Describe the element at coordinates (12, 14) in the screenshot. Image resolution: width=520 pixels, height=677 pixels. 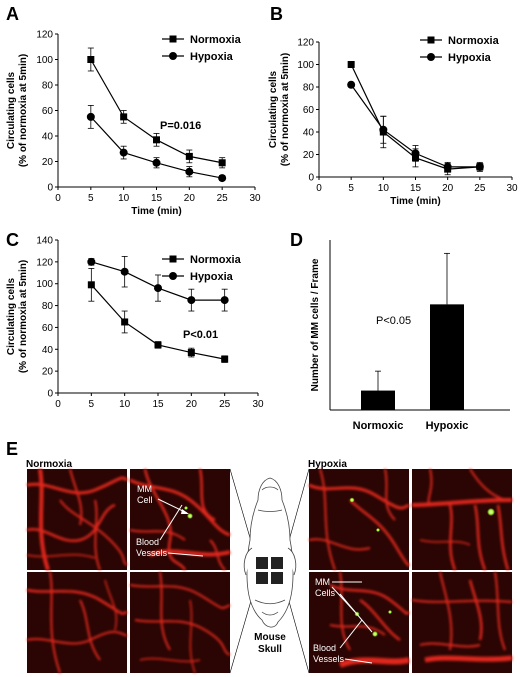
I see `panel-letter-a: A` at that location.